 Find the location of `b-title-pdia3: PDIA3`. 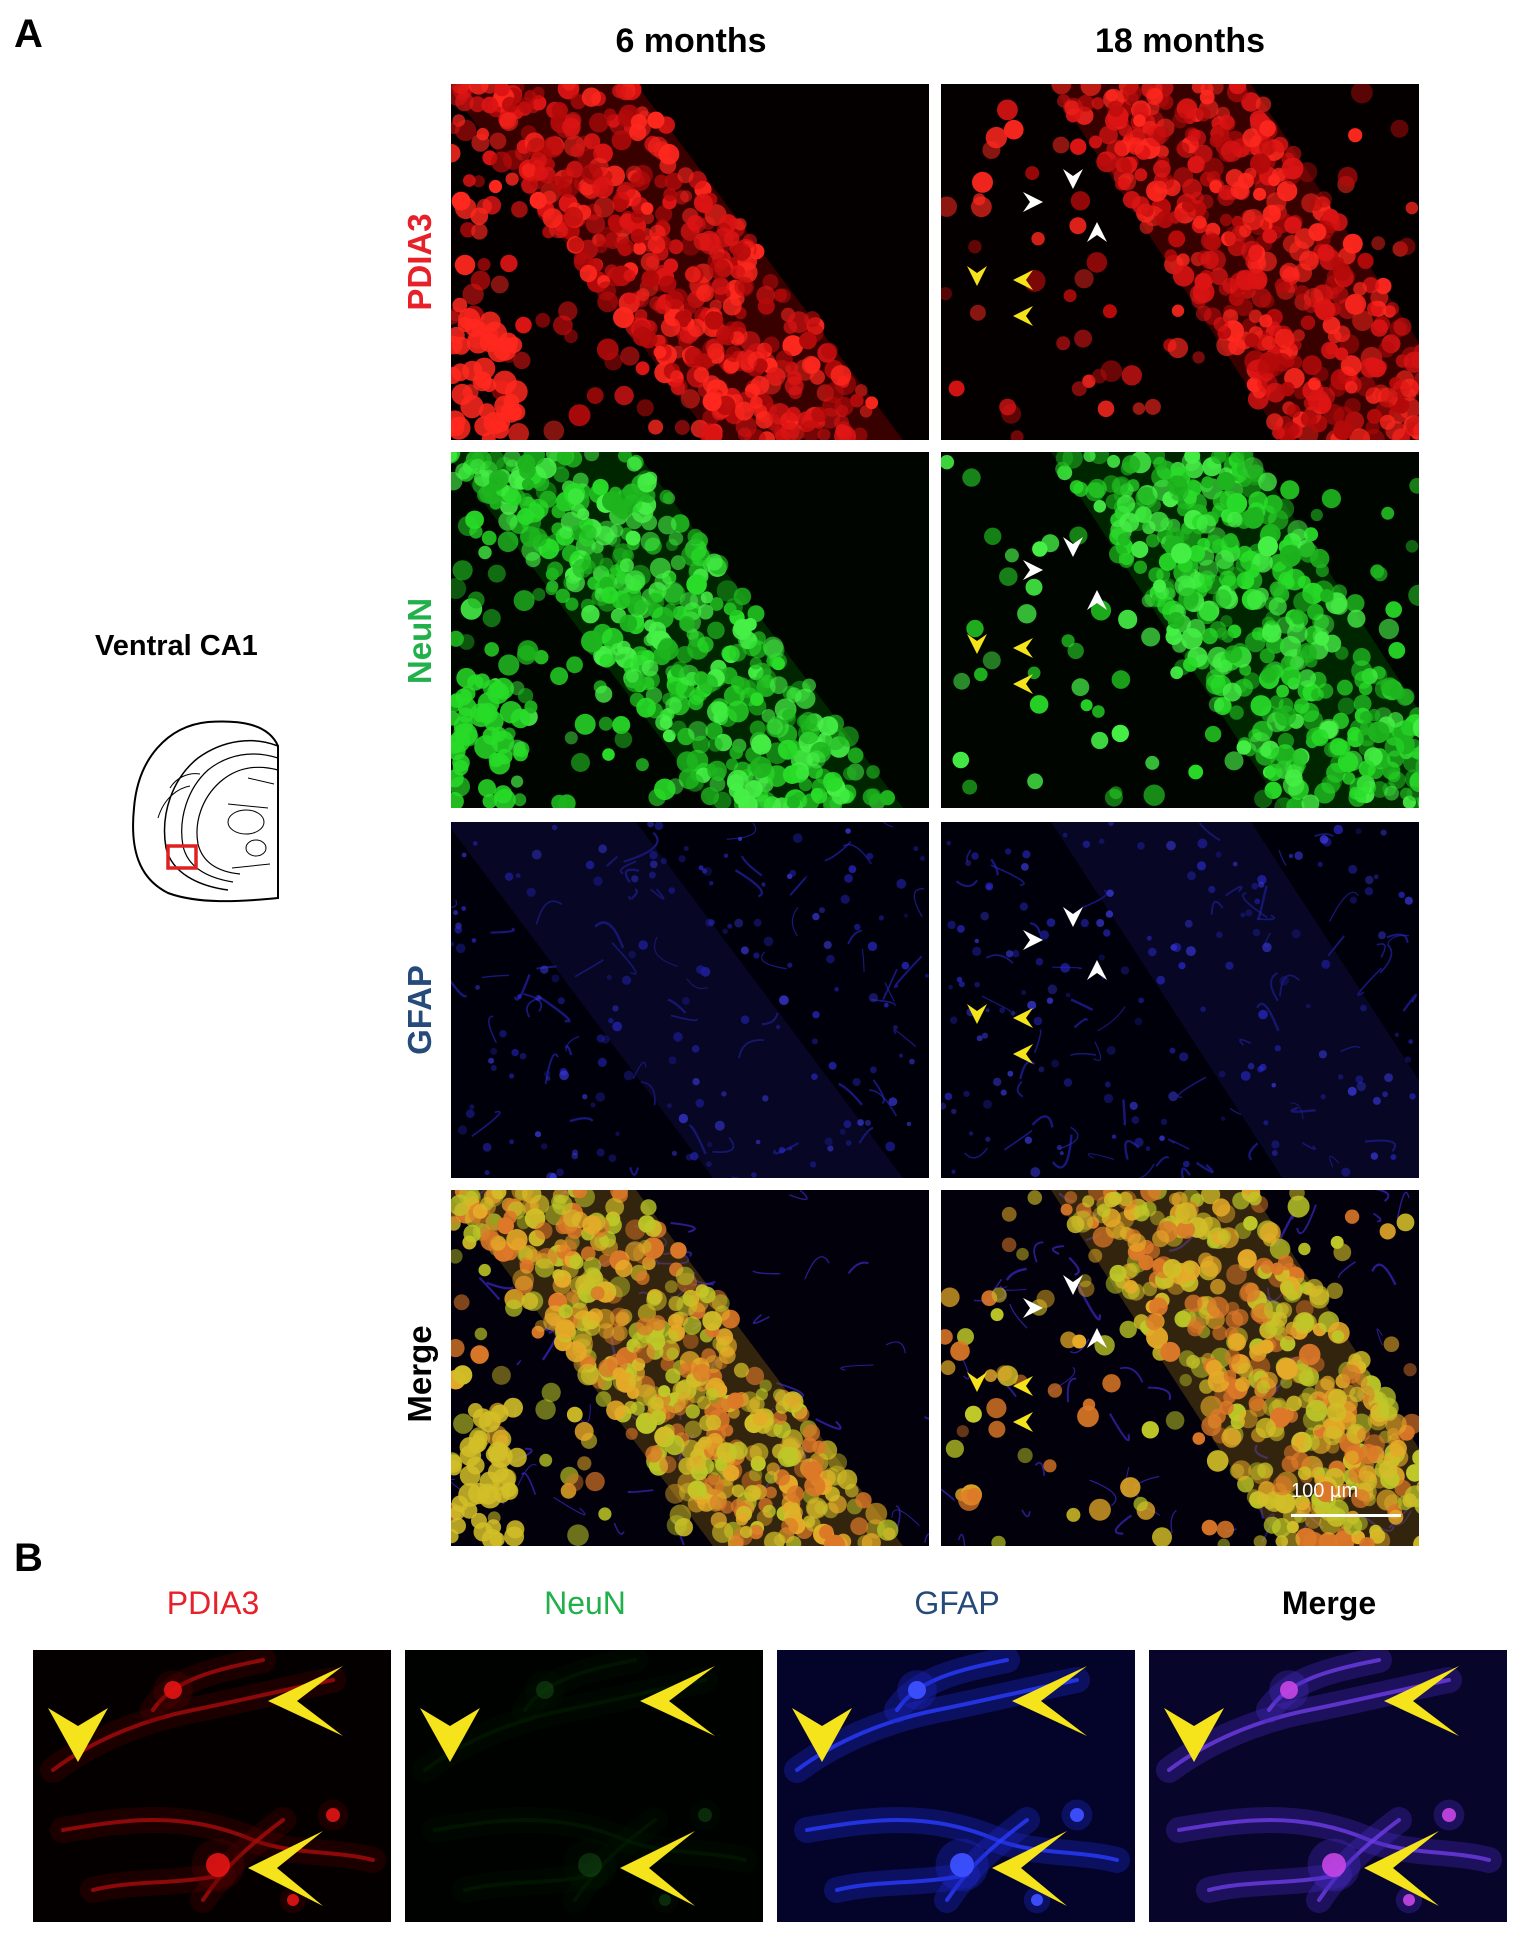

b-title-pdia3: PDIA3 is located at coordinates (213, 1603).